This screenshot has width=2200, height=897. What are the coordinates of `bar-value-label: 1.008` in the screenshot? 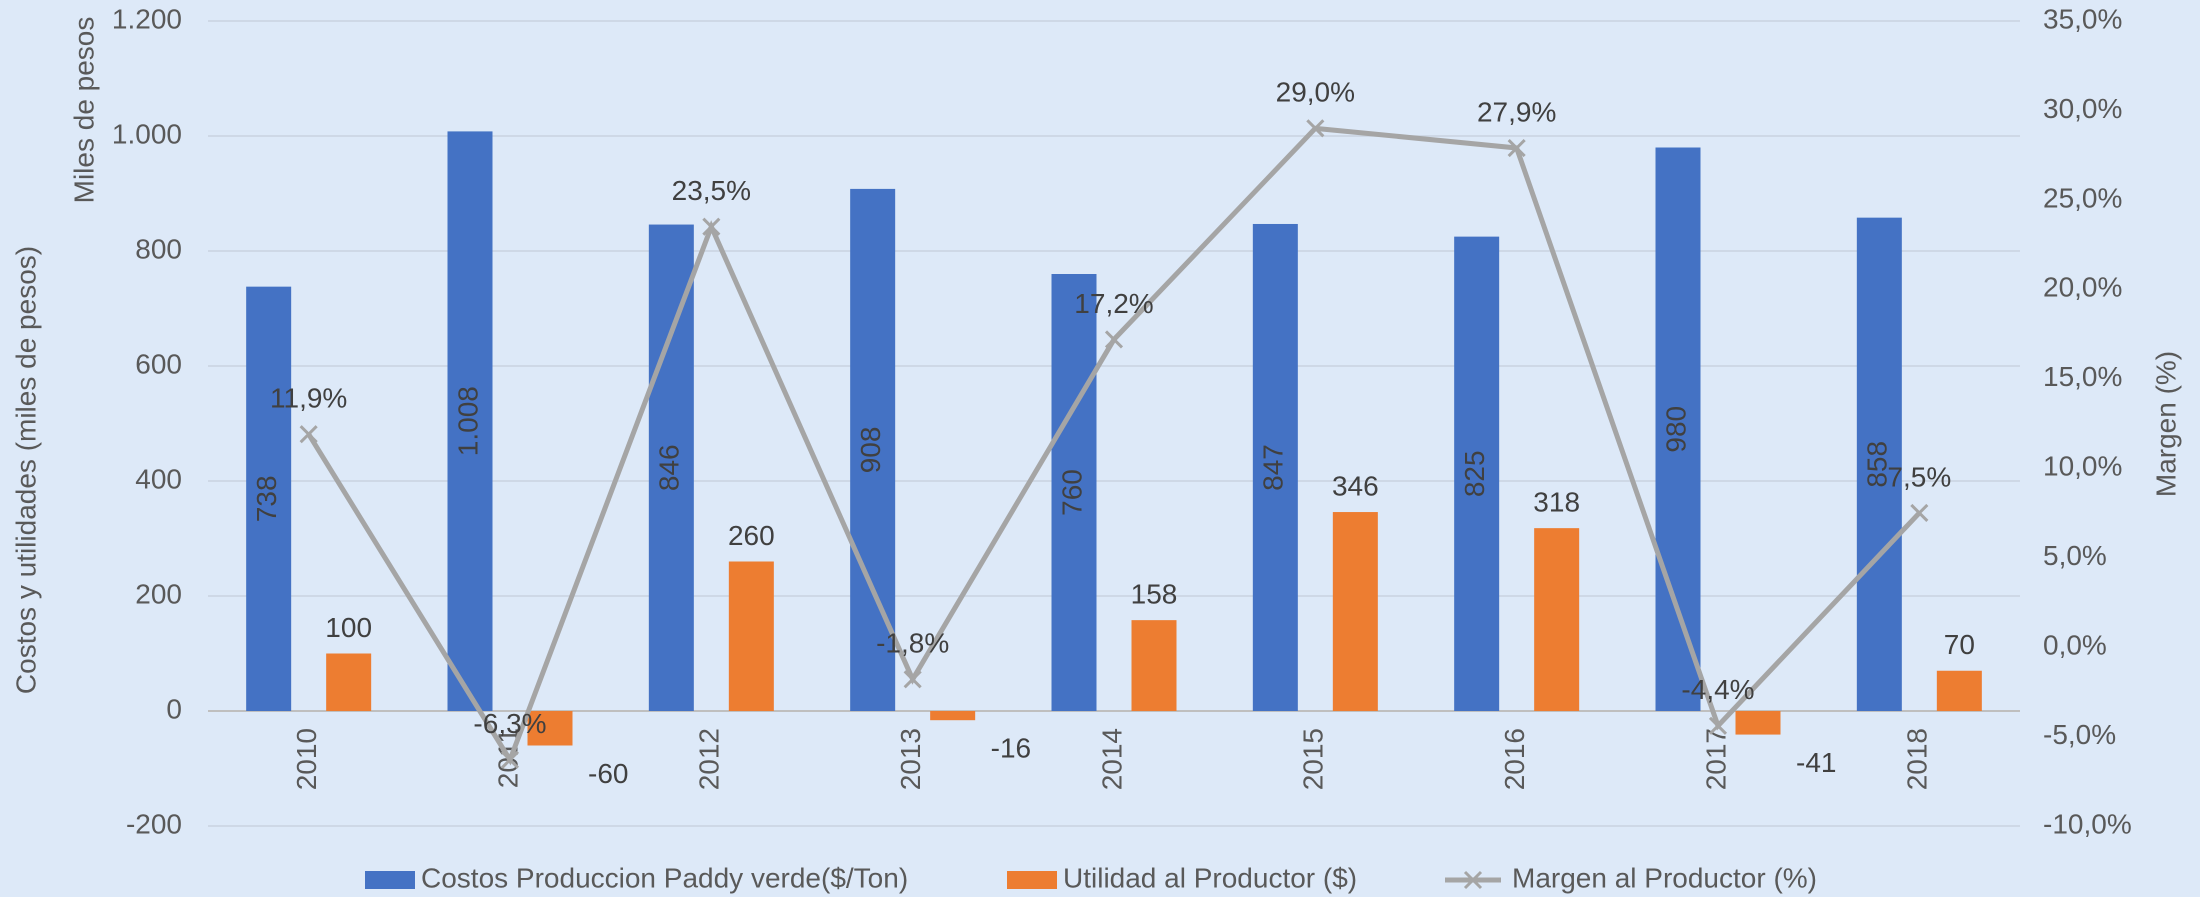 It's located at (467, 421).